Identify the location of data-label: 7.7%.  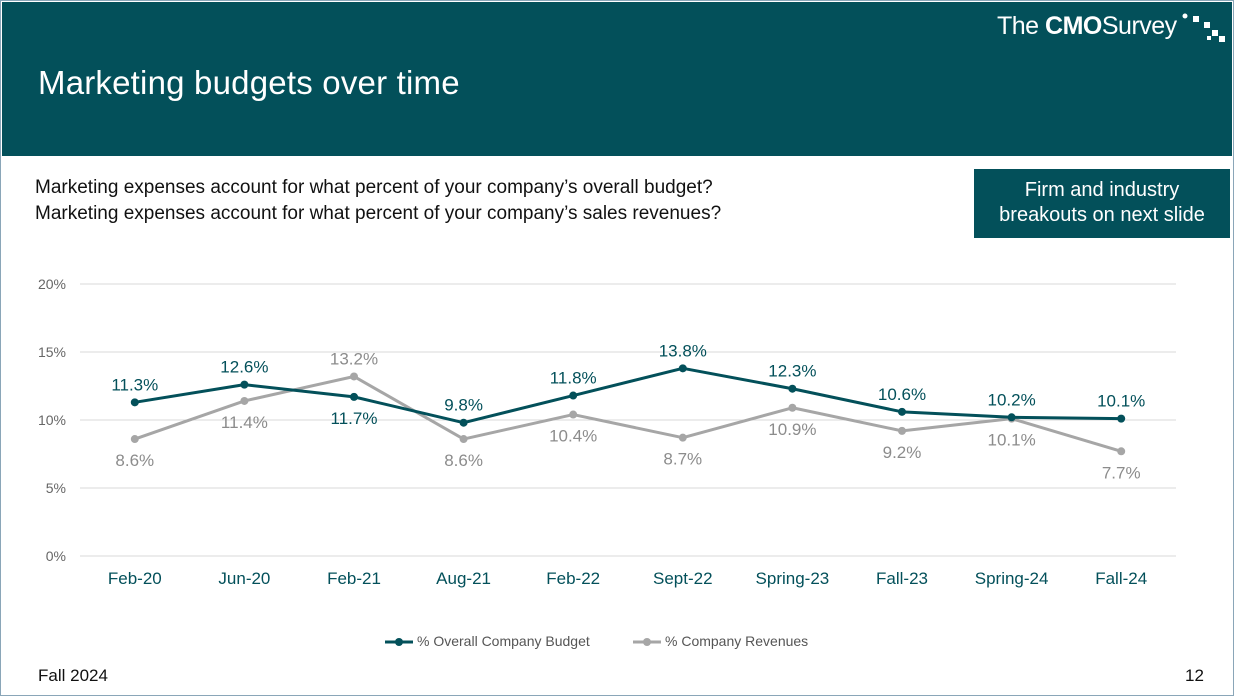
(1121, 472).